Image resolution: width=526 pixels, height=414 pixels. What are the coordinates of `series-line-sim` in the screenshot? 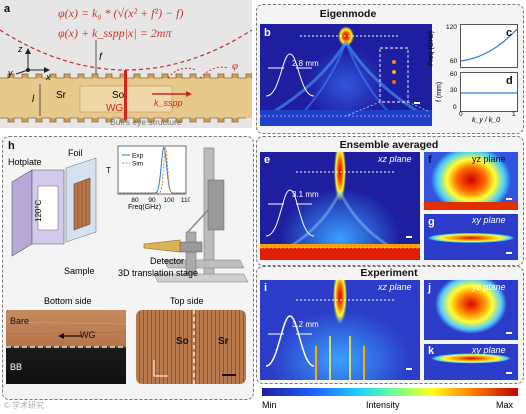 It's located at (152, 170).